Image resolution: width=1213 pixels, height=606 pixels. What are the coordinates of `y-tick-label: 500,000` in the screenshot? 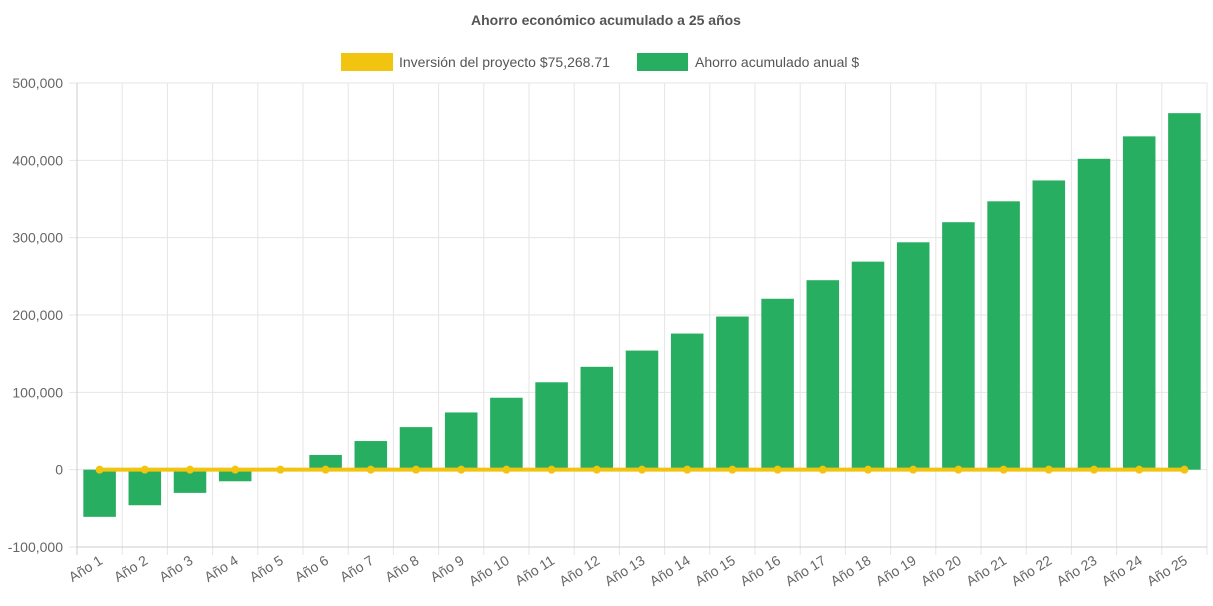 It's located at (37, 83).